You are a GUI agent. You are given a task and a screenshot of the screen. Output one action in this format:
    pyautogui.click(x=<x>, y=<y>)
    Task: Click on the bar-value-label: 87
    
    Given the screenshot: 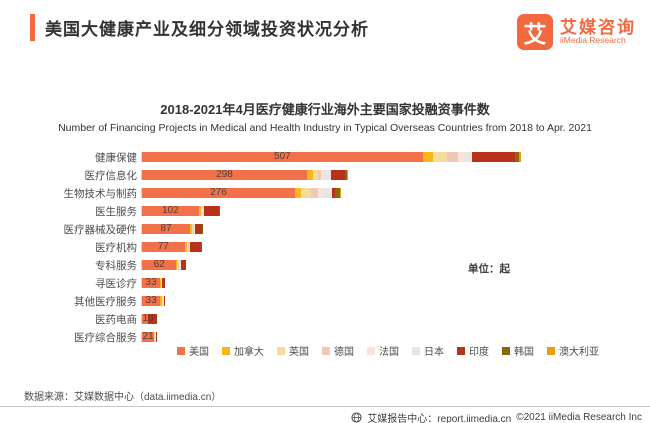 What is the action you would take?
    pyautogui.click(x=166, y=228)
    